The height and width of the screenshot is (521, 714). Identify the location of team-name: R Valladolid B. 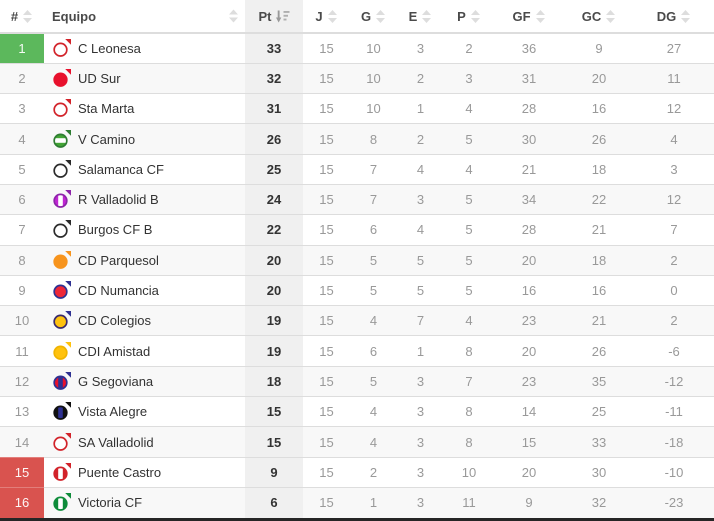
(118, 200).